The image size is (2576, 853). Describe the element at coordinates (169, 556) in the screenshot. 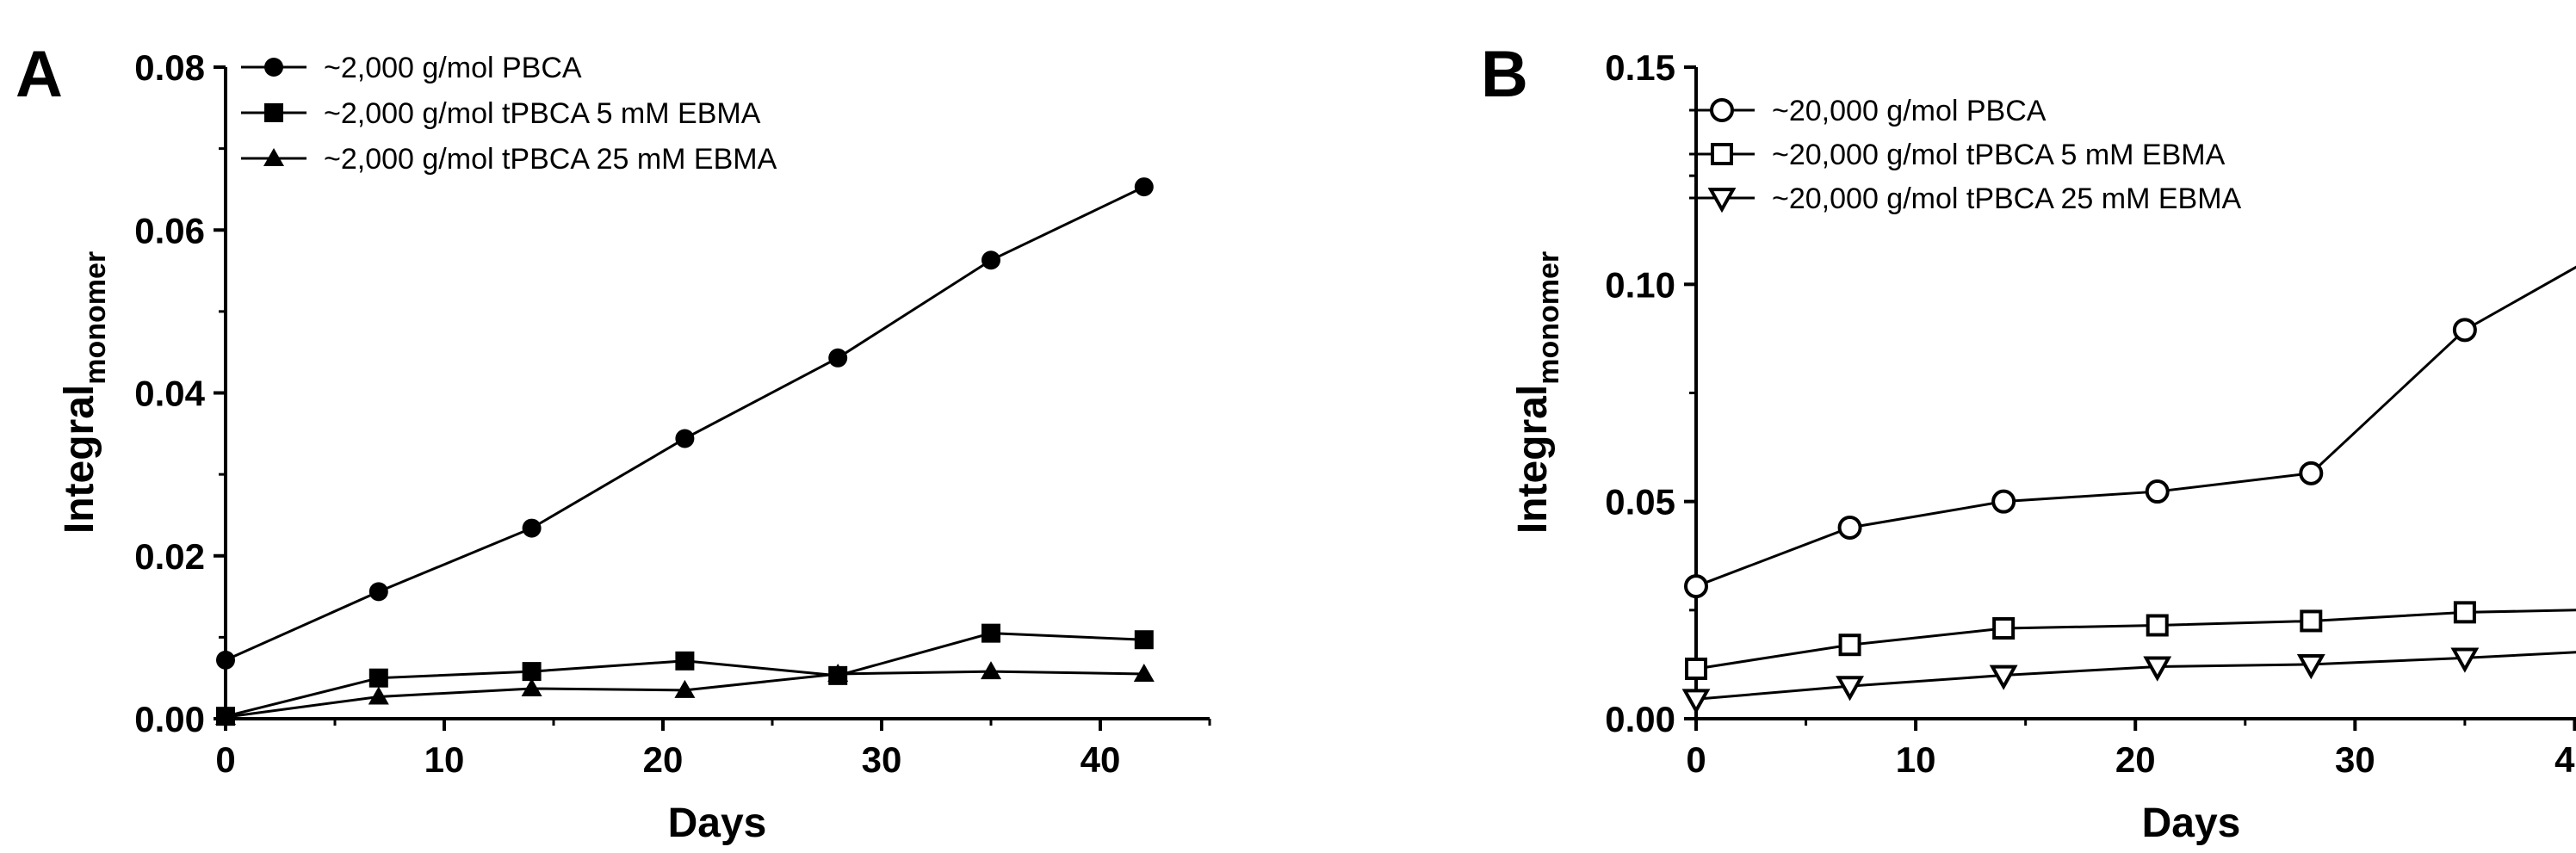

I see `y-tick-label: 0.02` at that location.